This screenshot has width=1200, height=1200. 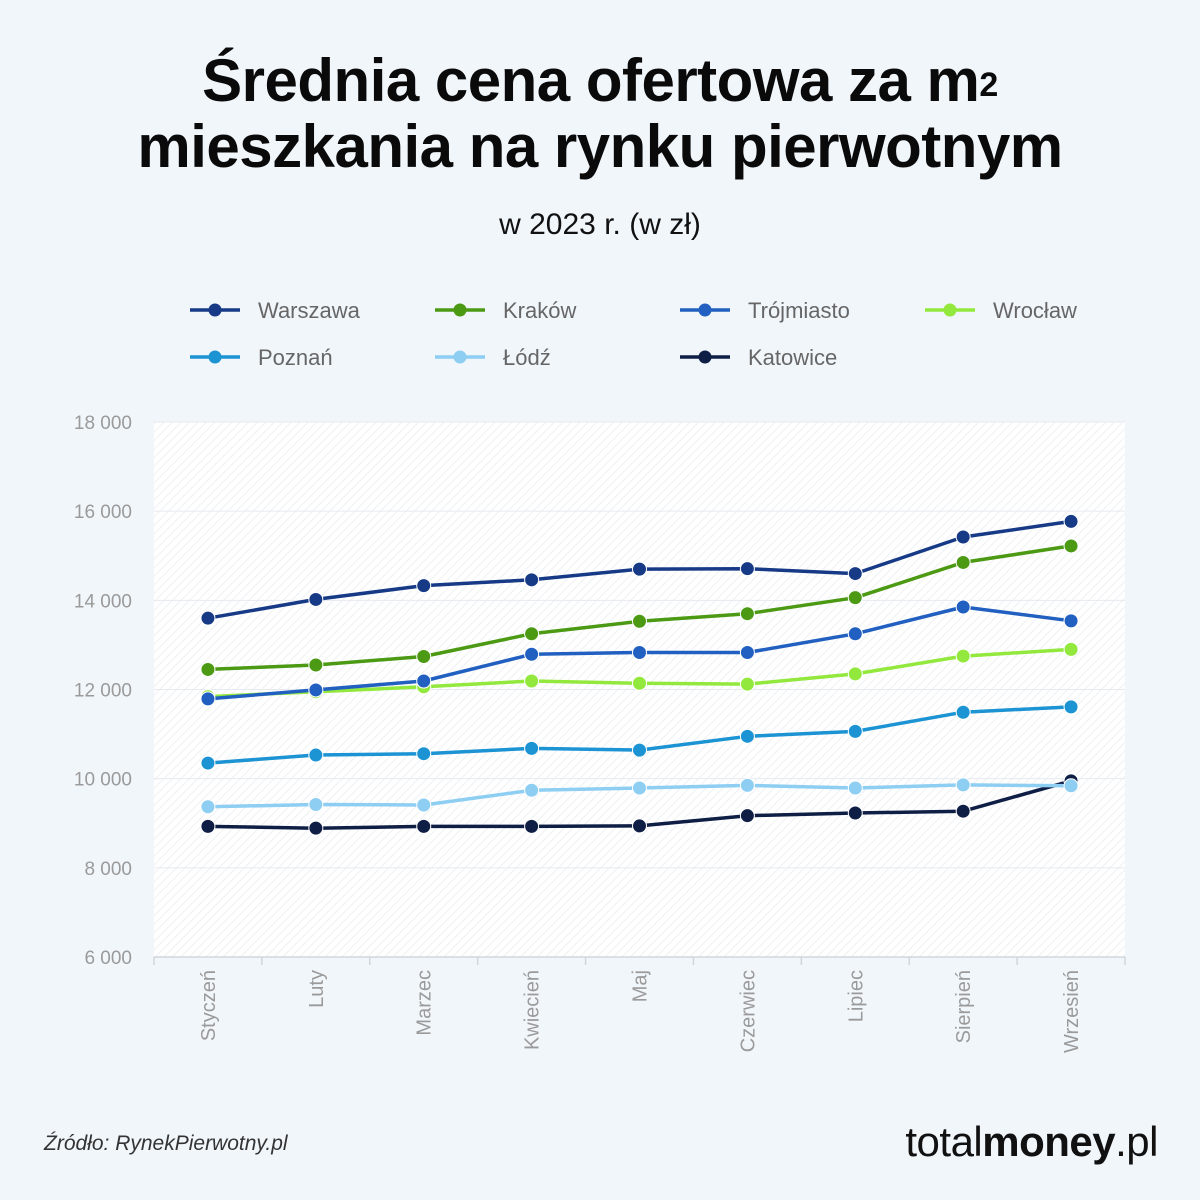 I want to click on series-Trójmiasto, so click(x=639, y=653).